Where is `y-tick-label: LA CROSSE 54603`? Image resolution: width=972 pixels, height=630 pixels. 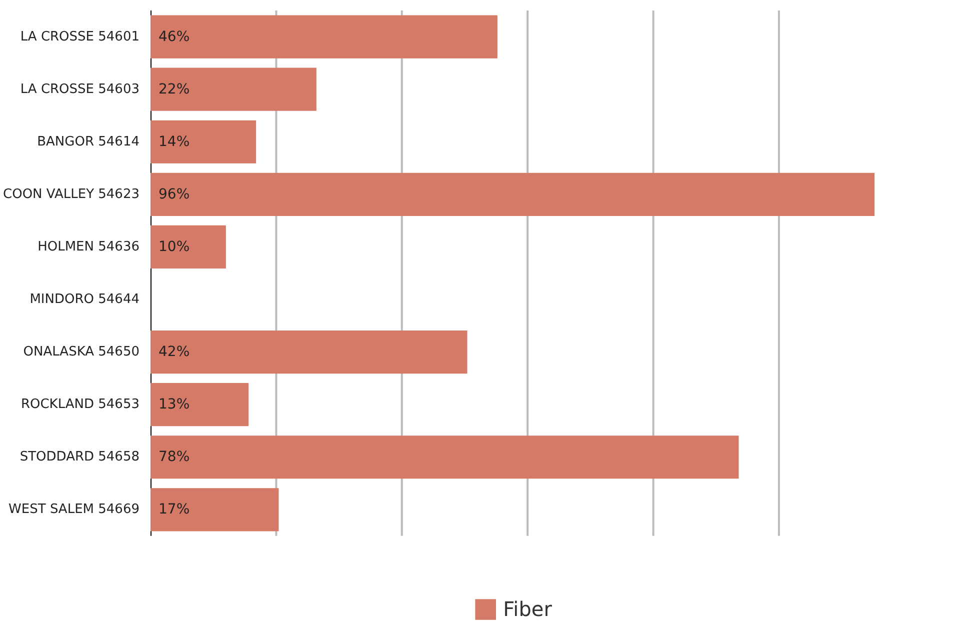 y-tick-label: LA CROSSE 54603 is located at coordinates (80, 89).